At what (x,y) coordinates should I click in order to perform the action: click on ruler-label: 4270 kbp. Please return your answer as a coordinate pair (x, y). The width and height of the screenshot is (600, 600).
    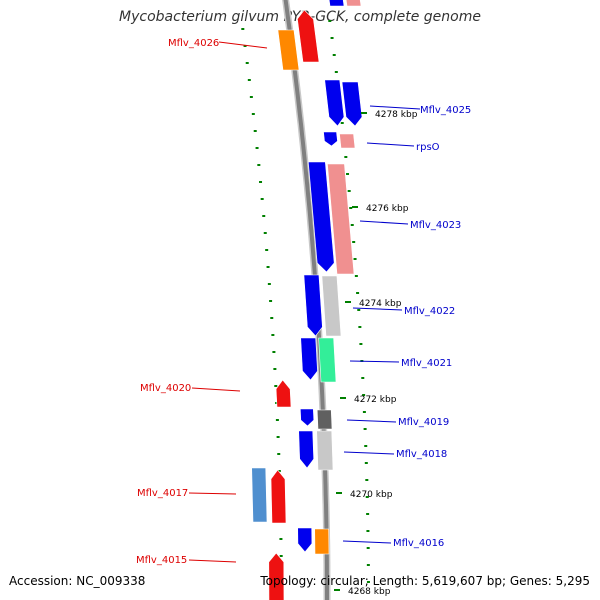
    Looking at the image, I should click on (371, 495).